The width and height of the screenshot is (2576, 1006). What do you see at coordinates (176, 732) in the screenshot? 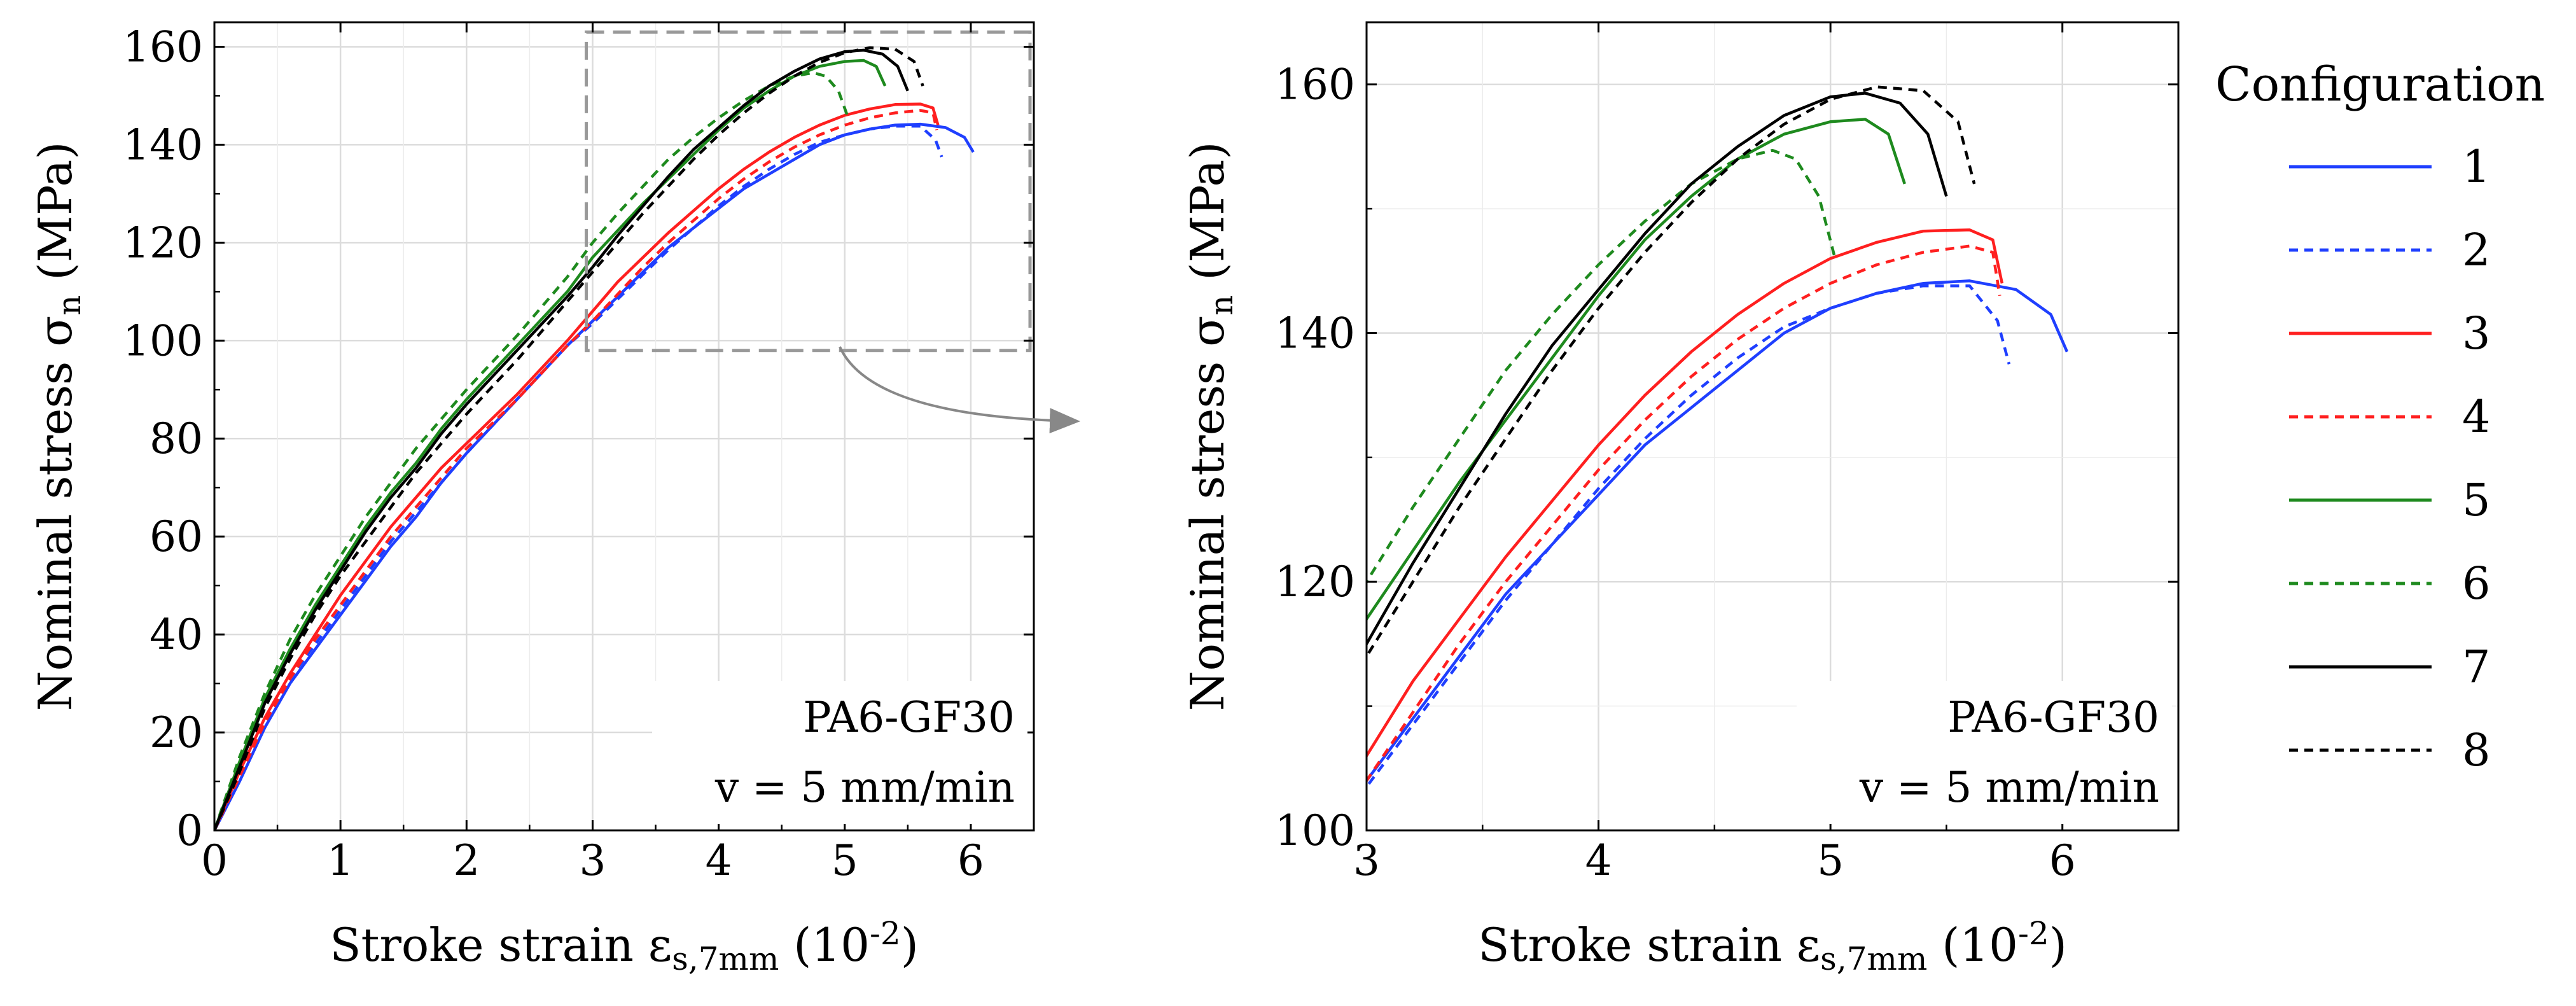
I see `y-tick-label: 20` at bounding box center [176, 732].